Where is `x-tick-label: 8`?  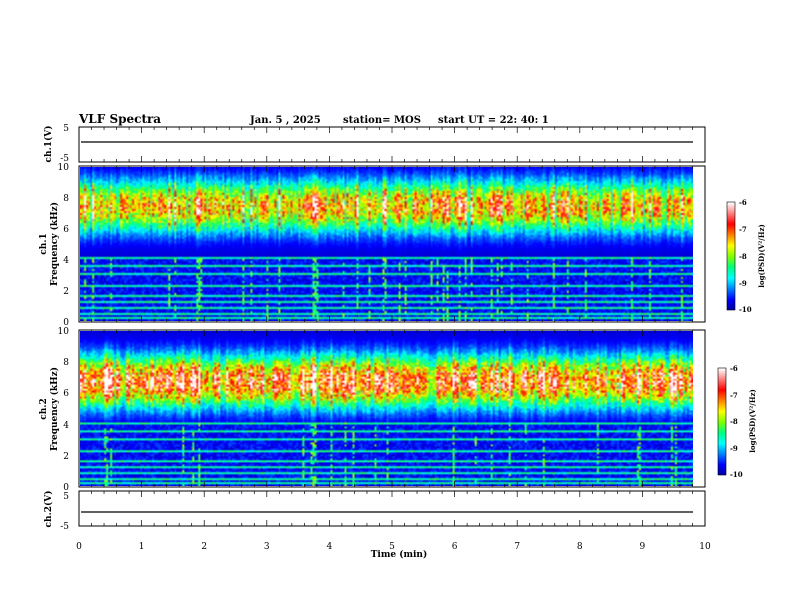
x-tick-label: 8 is located at coordinates (580, 547).